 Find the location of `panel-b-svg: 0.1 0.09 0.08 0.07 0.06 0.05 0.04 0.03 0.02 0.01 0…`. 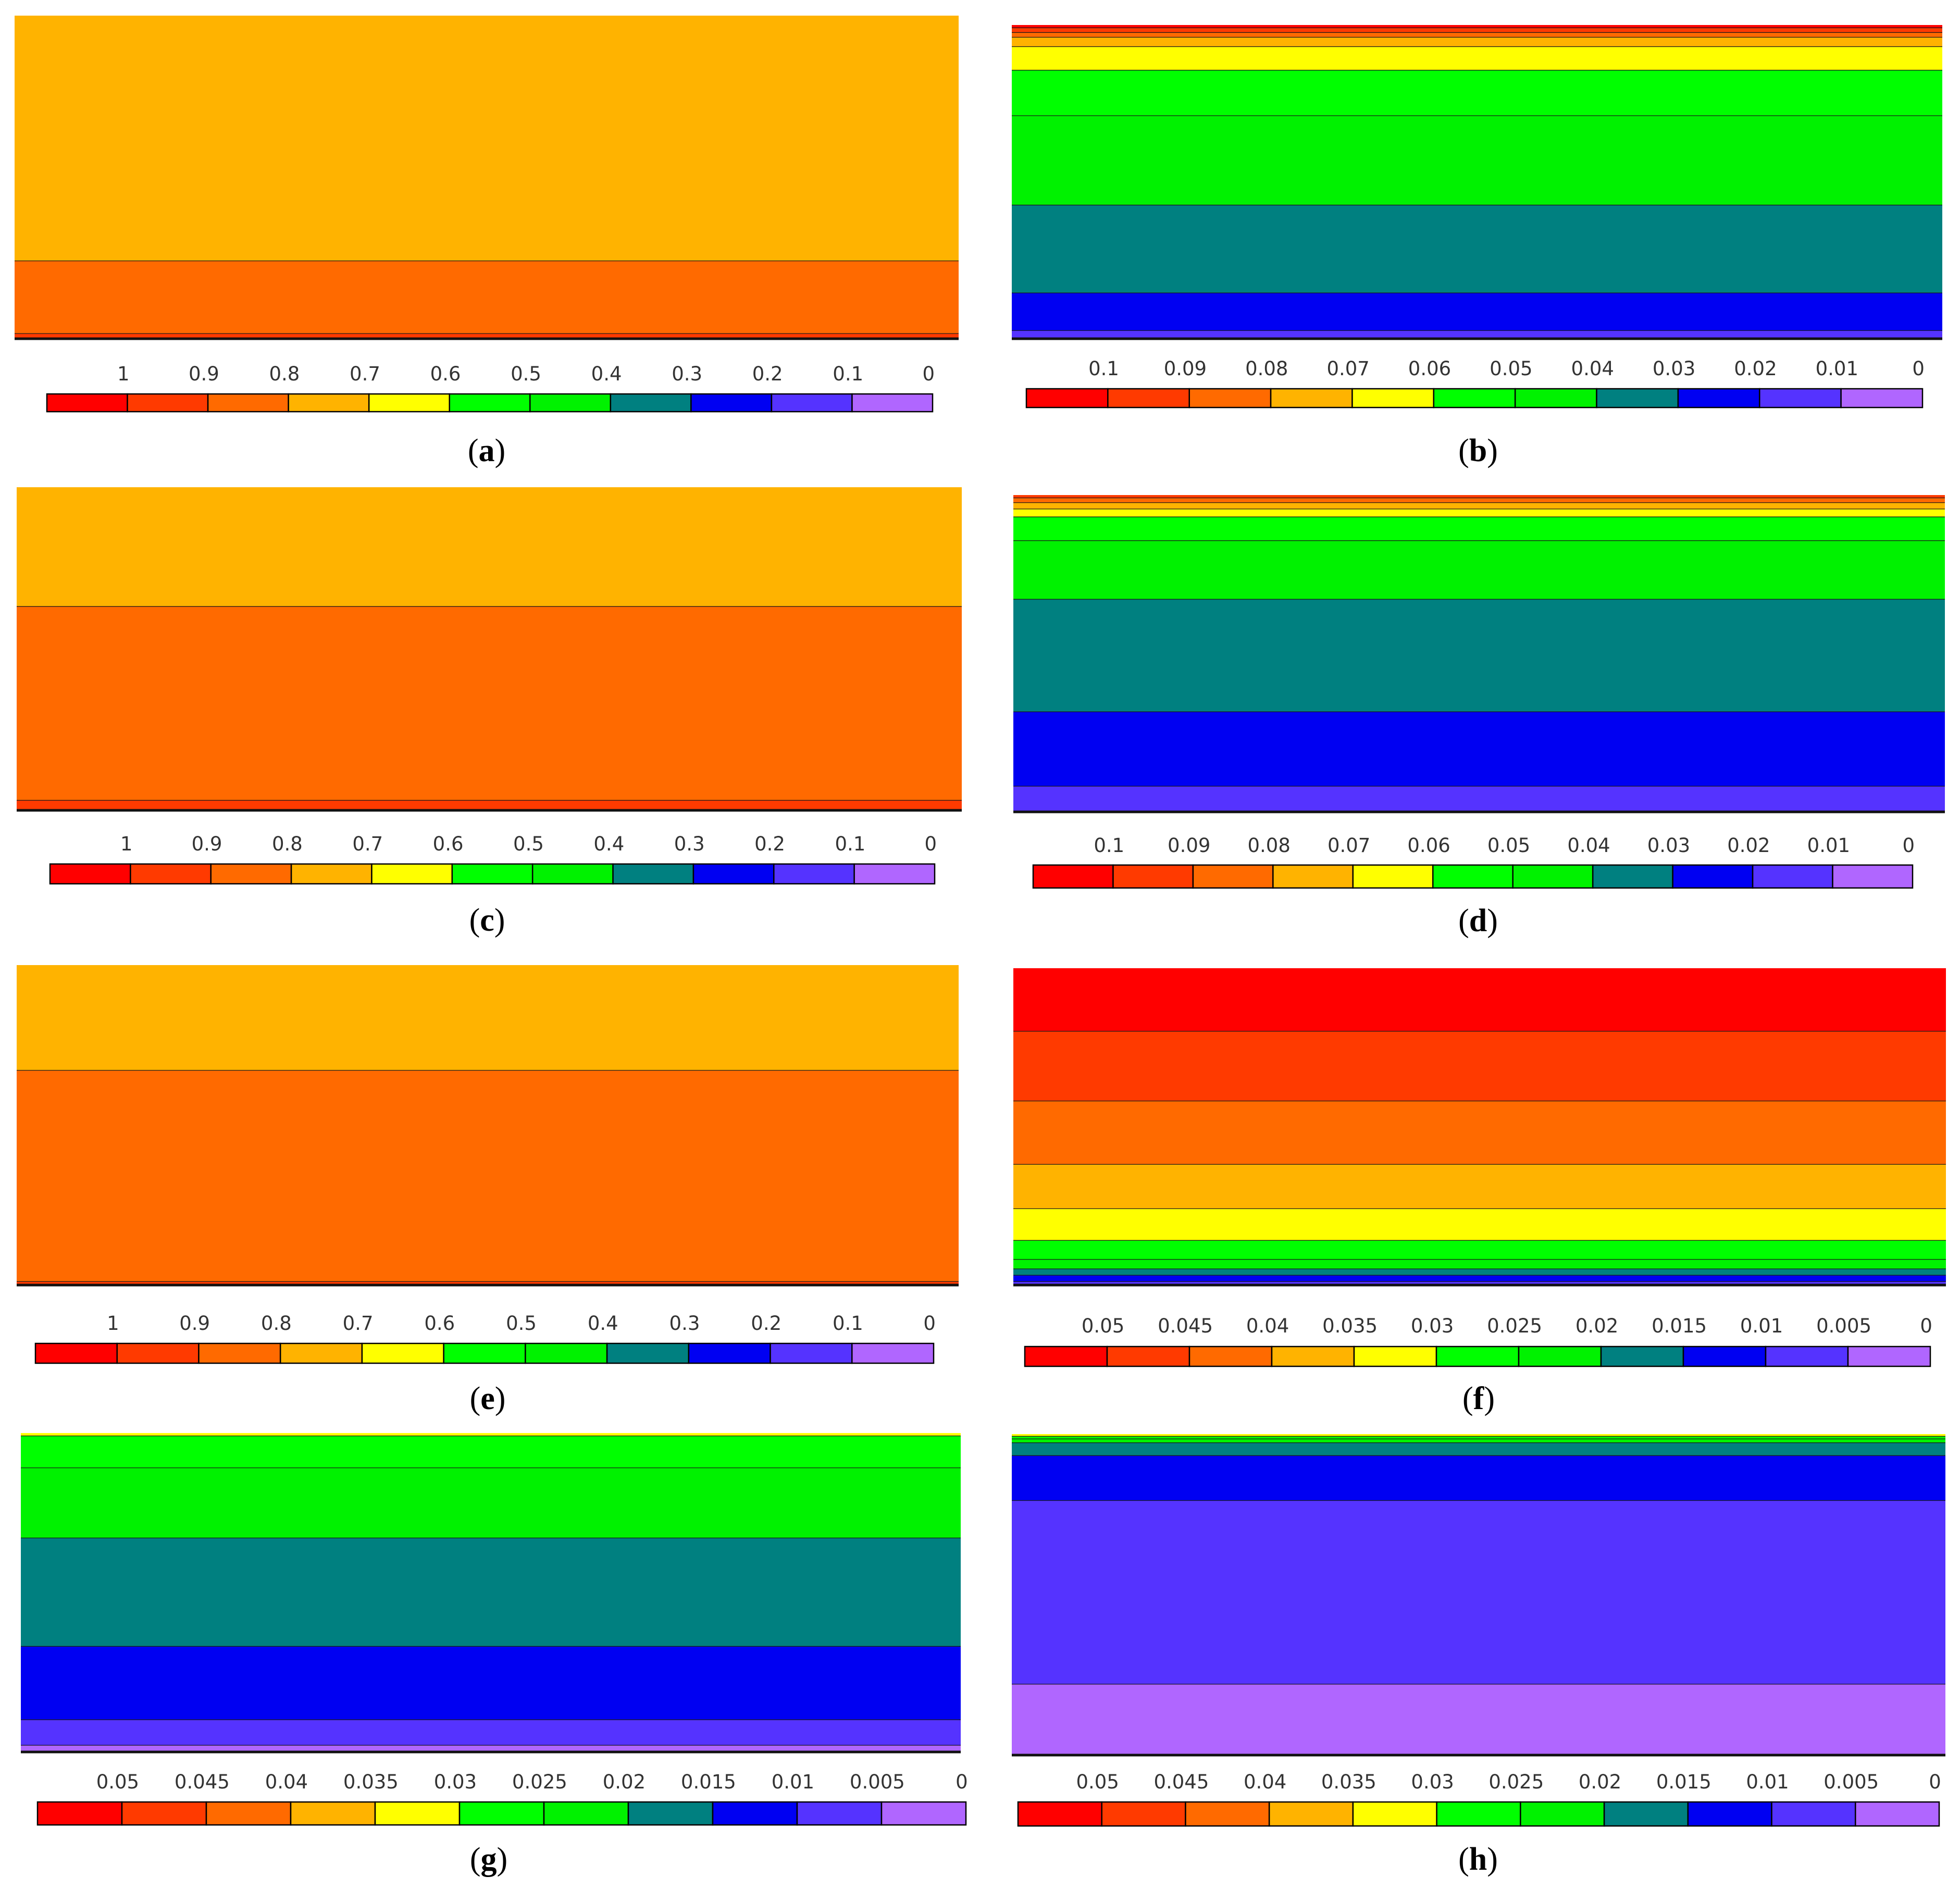

panel-b-svg: 0.1 0.09 0.08 0.07 0.06 0.05 0.04 0.03 0.02 0.01 0… is located at coordinates (1477, 247).